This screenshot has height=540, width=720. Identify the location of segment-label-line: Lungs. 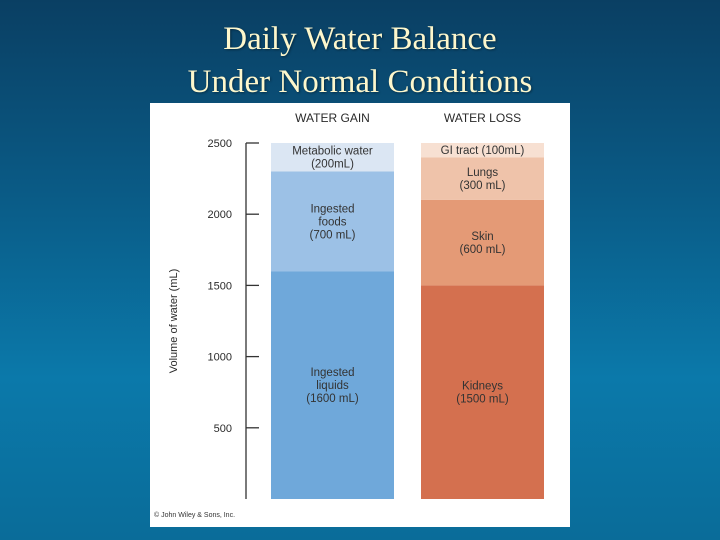
(483, 173).